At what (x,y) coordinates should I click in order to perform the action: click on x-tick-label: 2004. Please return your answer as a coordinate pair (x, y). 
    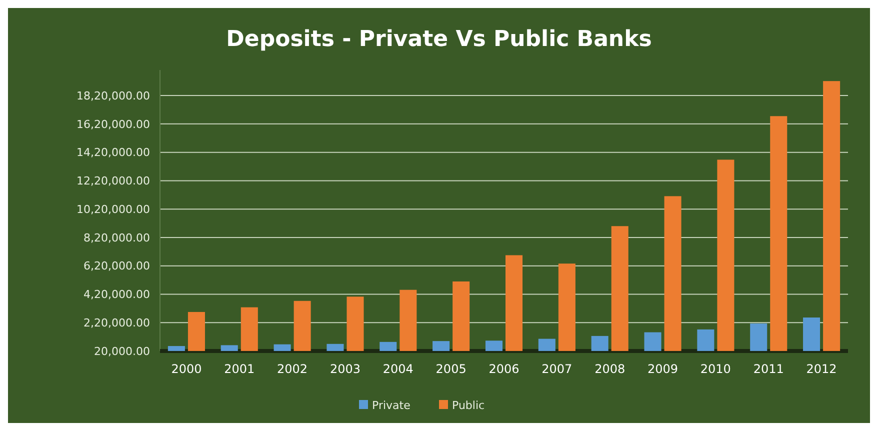
    Looking at the image, I should click on (398, 369).